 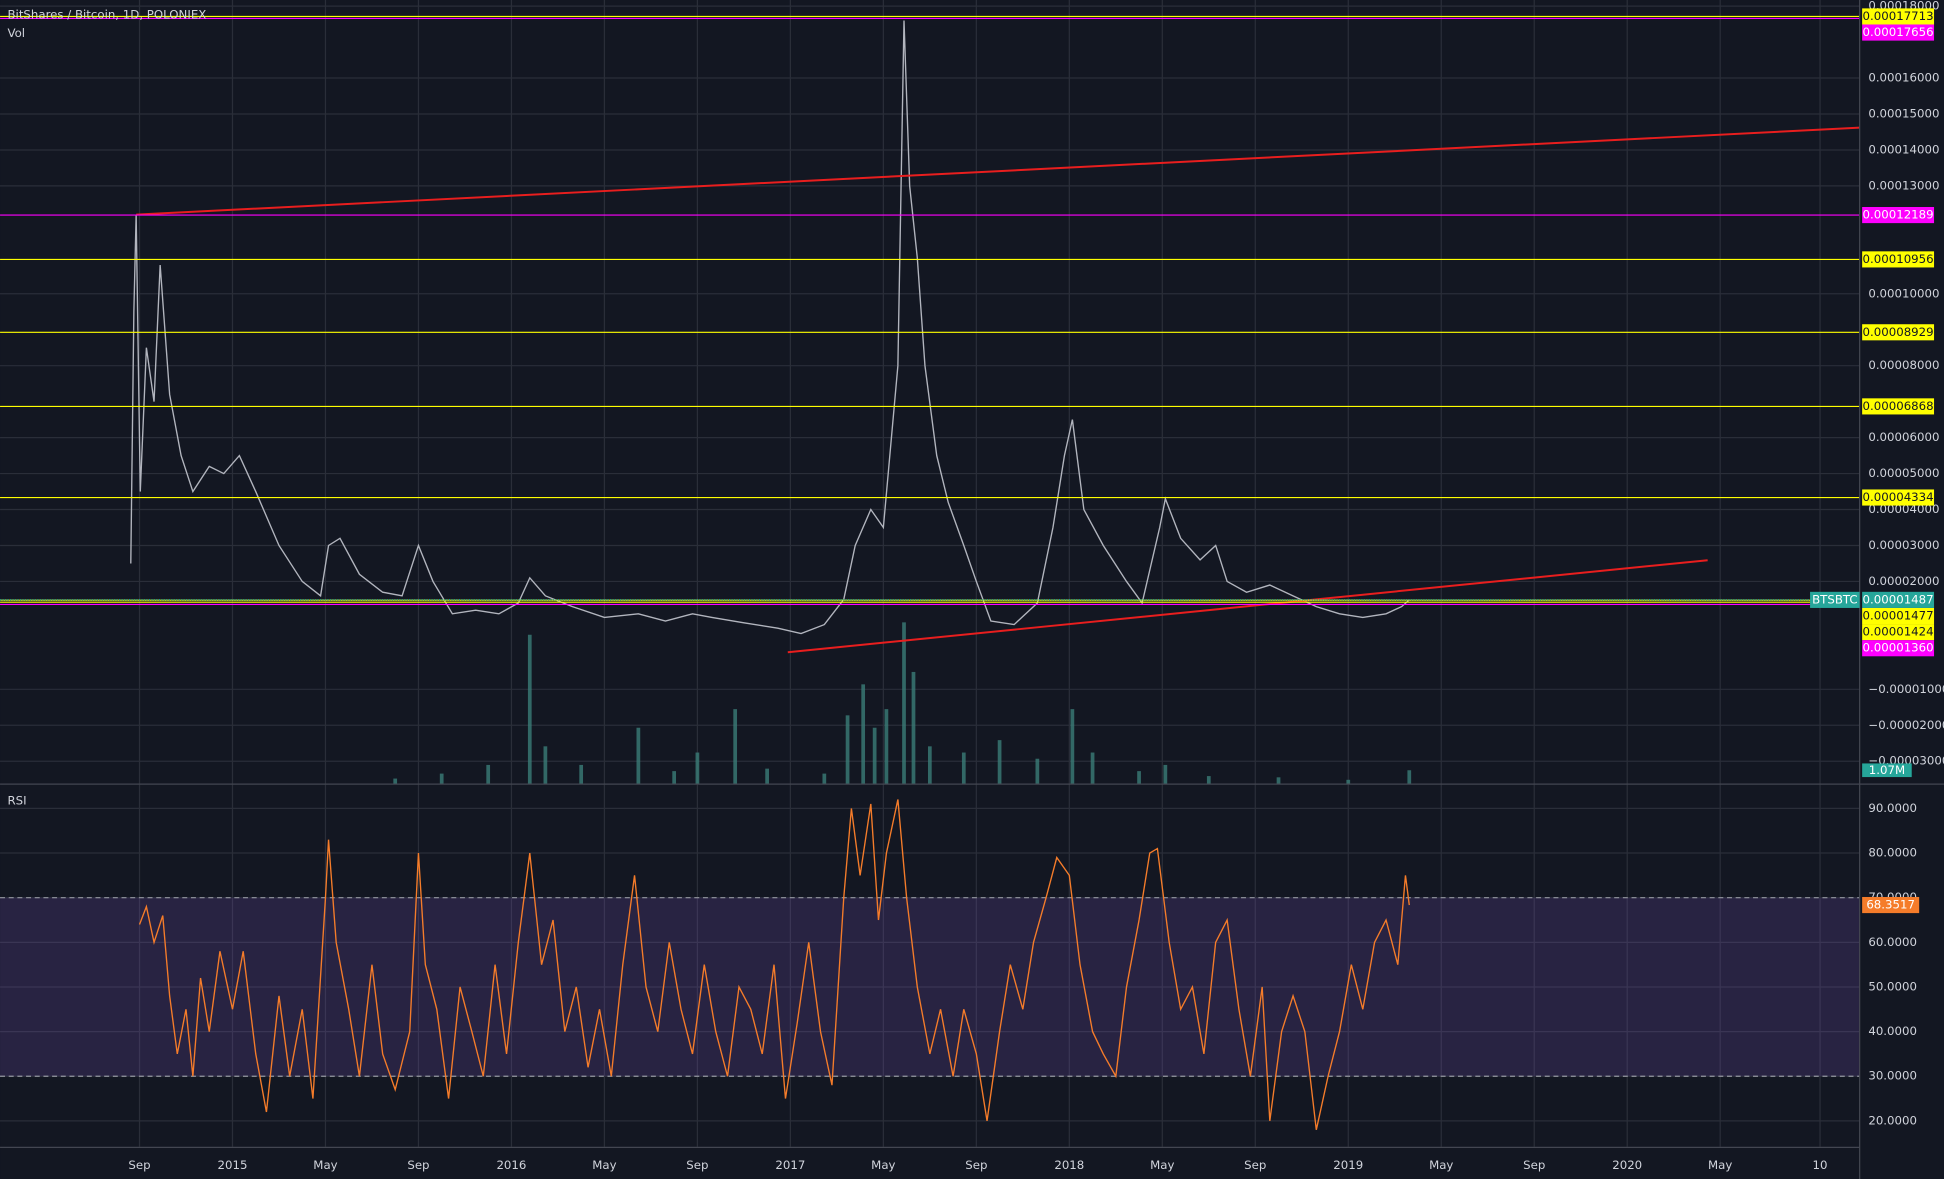 I want to click on y-tick-label: −0.00002000, so click(x=1906, y=725).